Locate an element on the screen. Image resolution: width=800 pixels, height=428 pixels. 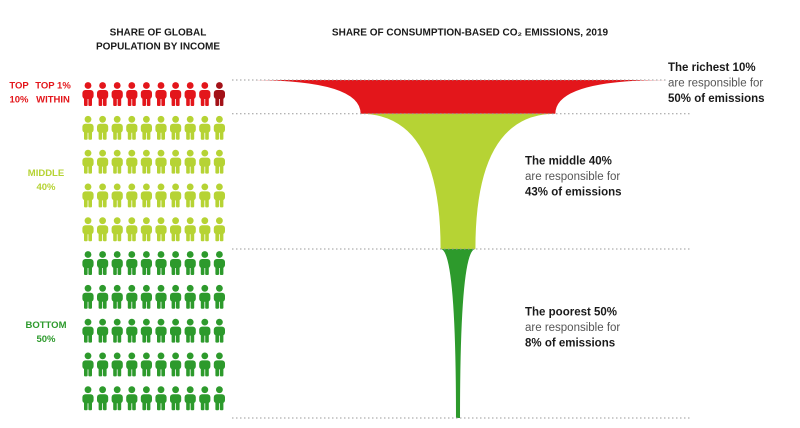
group-label: 50% is located at coordinates (46, 339).